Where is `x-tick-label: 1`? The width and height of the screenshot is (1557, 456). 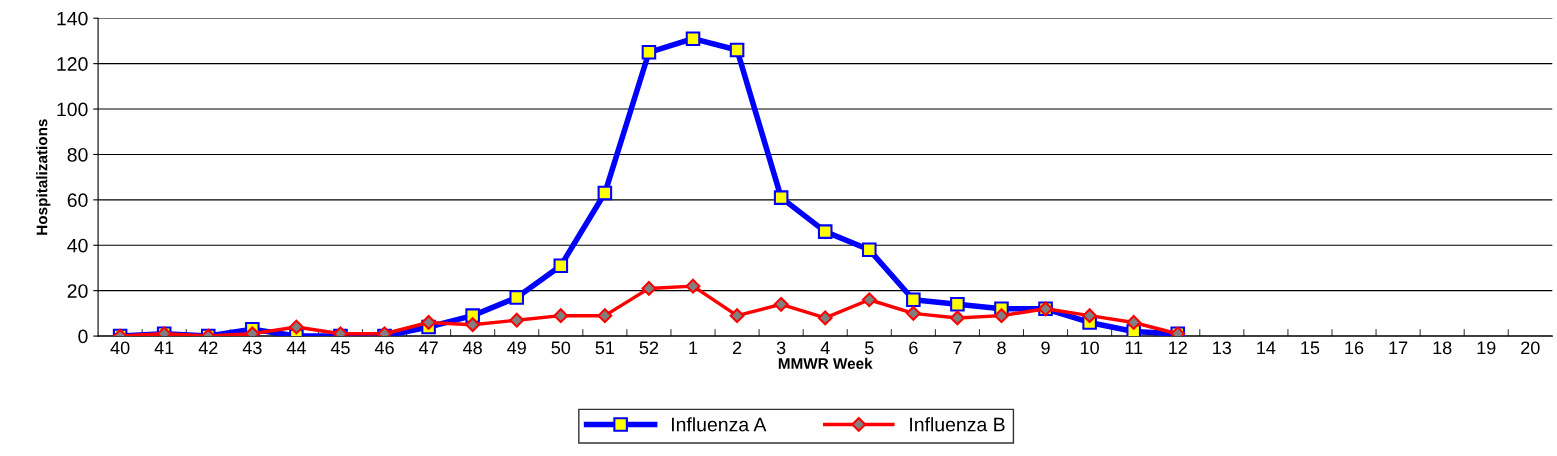 x-tick-label: 1 is located at coordinates (693, 348).